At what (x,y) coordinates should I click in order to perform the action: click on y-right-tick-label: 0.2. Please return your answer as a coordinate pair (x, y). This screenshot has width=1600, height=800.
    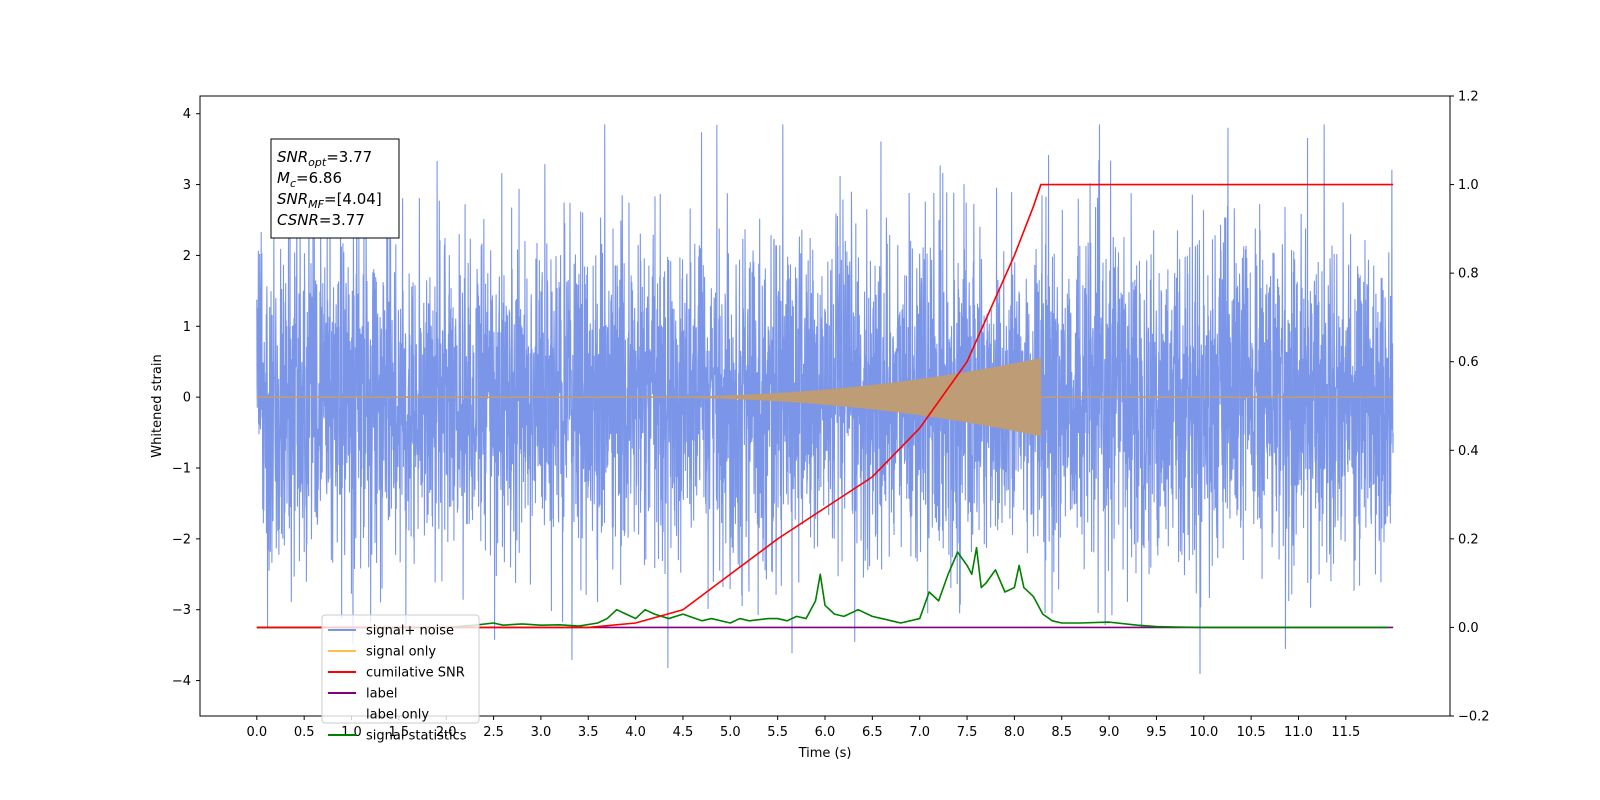
    Looking at the image, I should click on (1468, 539).